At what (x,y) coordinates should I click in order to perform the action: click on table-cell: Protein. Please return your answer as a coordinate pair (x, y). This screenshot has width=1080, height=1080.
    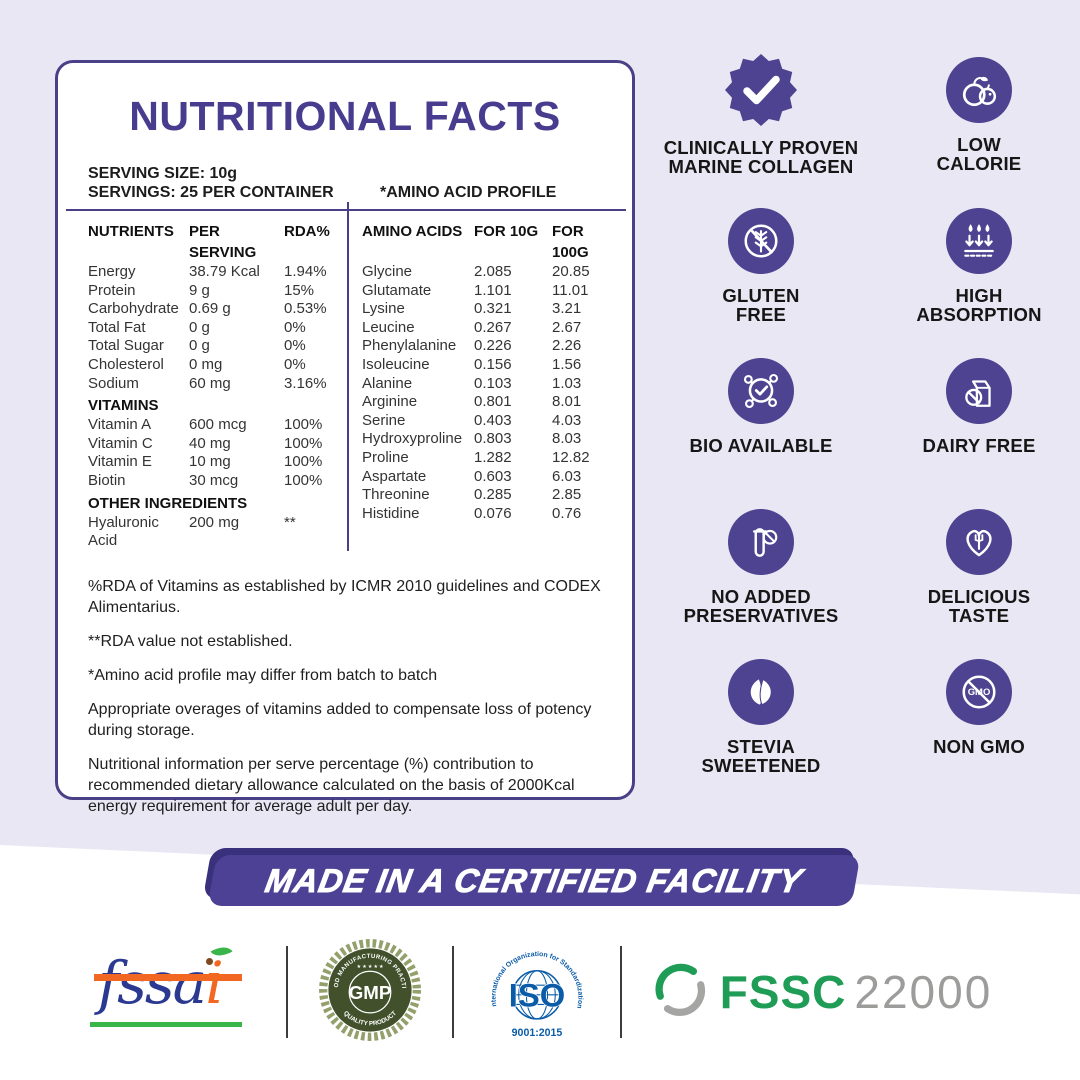
    Looking at the image, I should click on (112, 290).